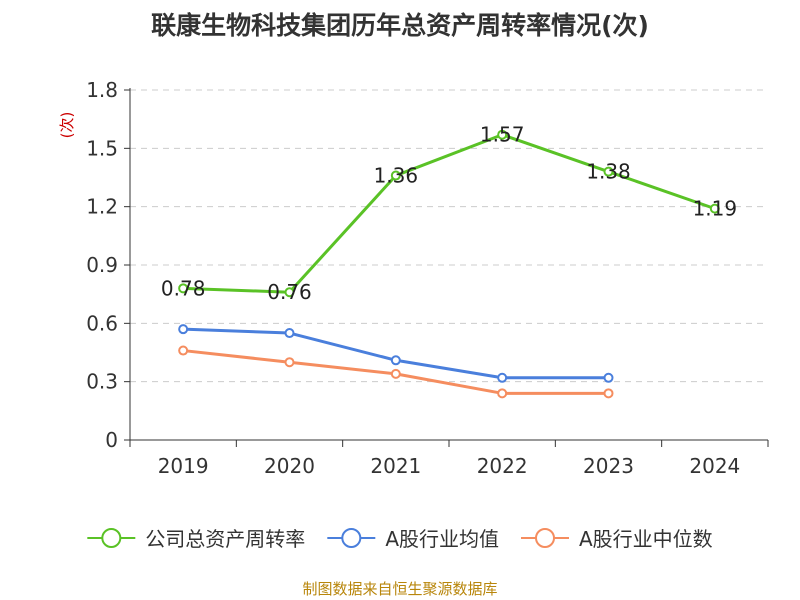 The width and height of the screenshot is (800, 600). I want to click on x-tick-label: 2021, so click(395, 466).